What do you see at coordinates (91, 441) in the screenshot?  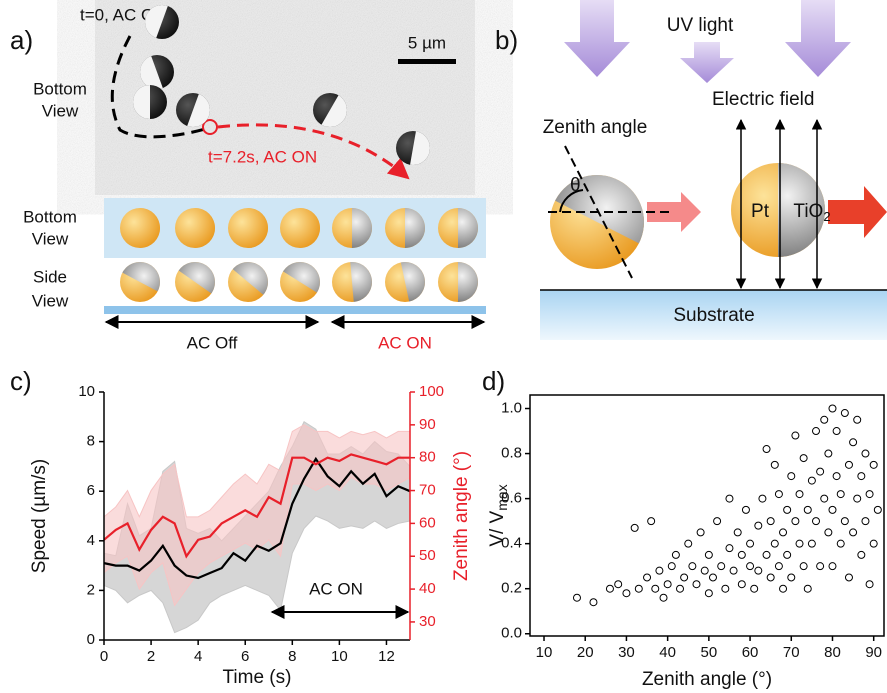 I see `y-tick-label: 8` at bounding box center [91, 441].